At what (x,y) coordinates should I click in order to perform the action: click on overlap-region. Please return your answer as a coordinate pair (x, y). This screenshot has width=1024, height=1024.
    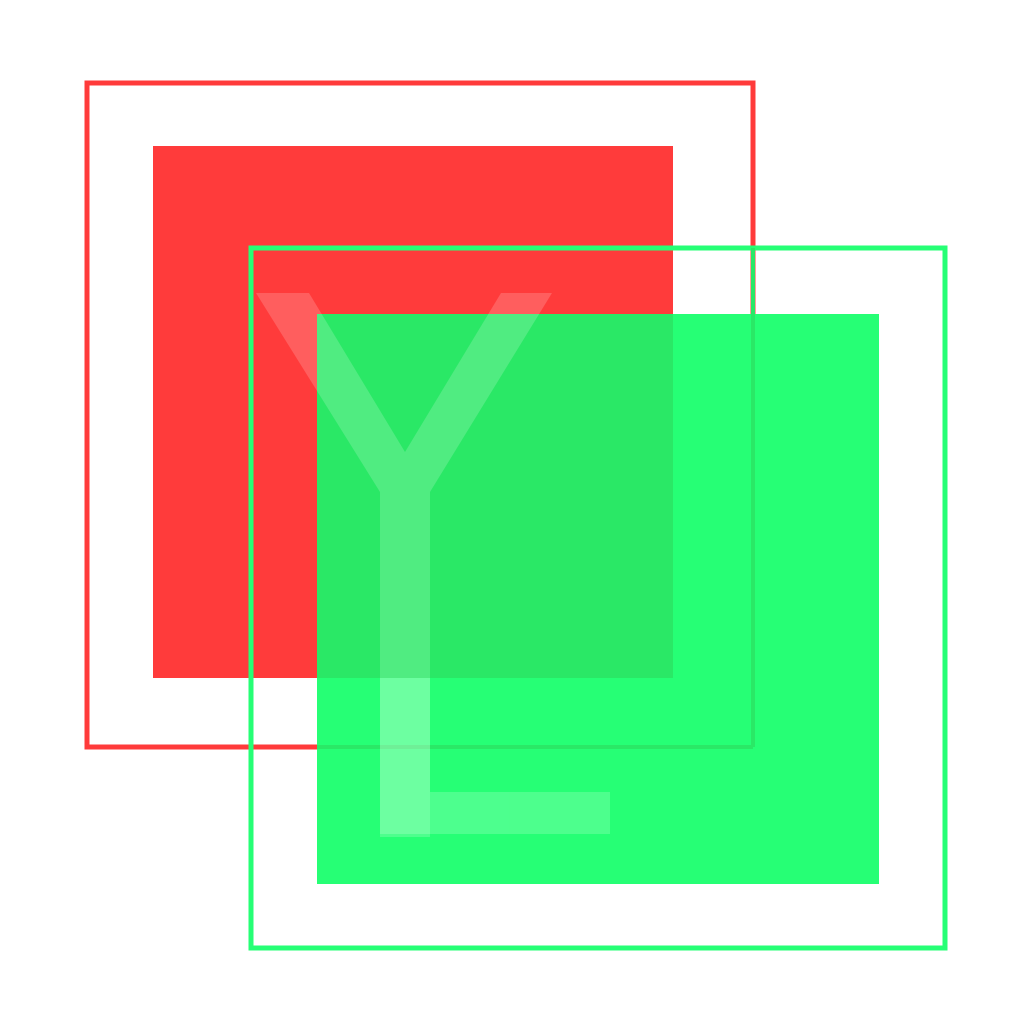
    Looking at the image, I should click on (495, 496).